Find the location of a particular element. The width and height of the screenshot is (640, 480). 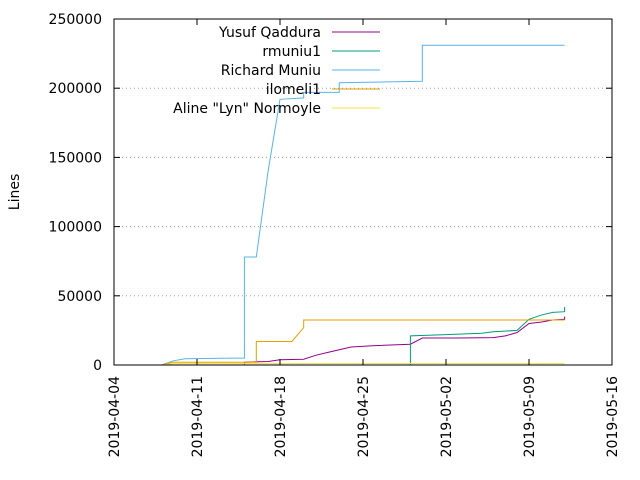

legend-label: Richard Muniu is located at coordinates (271, 71).